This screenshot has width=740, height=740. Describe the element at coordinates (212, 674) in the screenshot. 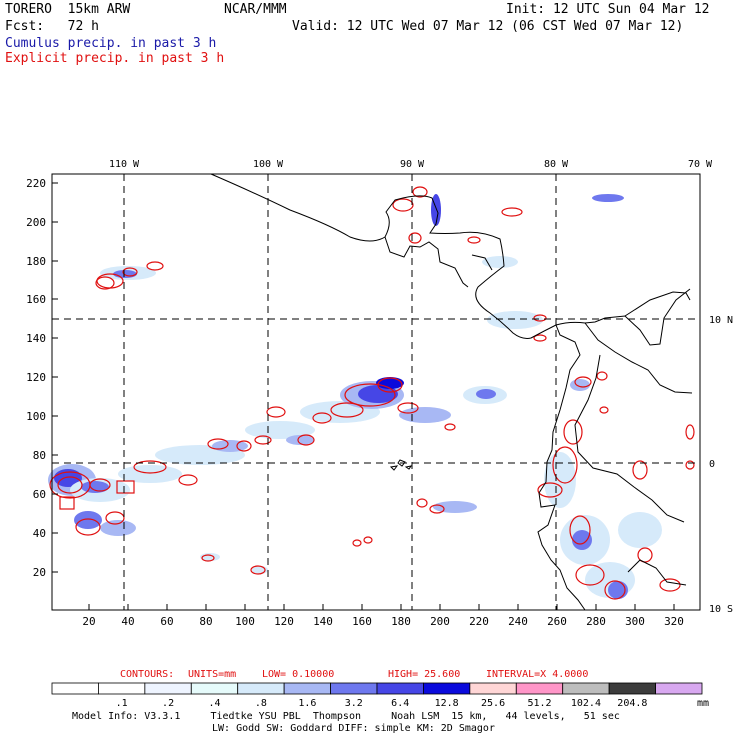

I see `contours-units: UNITS=mm` at that location.